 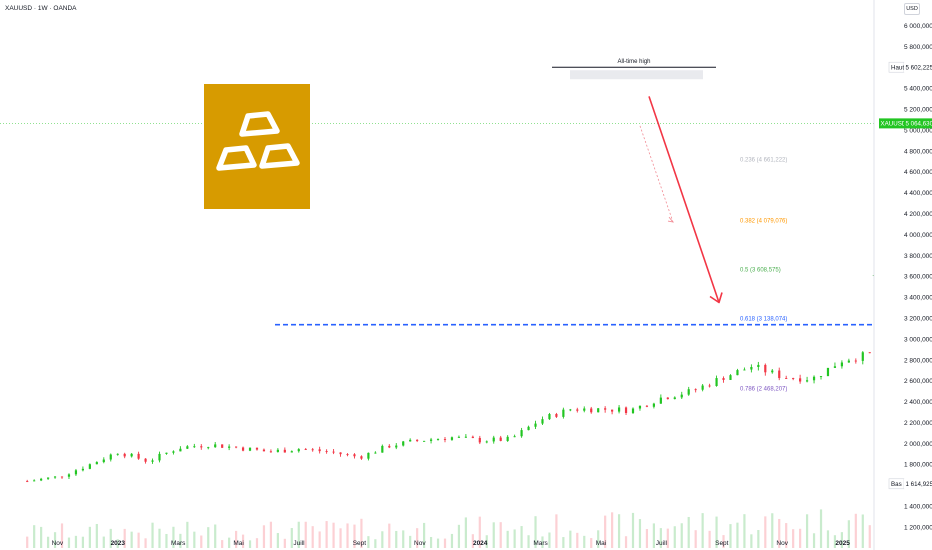 What do you see at coordinates (540, 543) in the screenshot?
I see `x-tick-label: Mars` at bounding box center [540, 543].